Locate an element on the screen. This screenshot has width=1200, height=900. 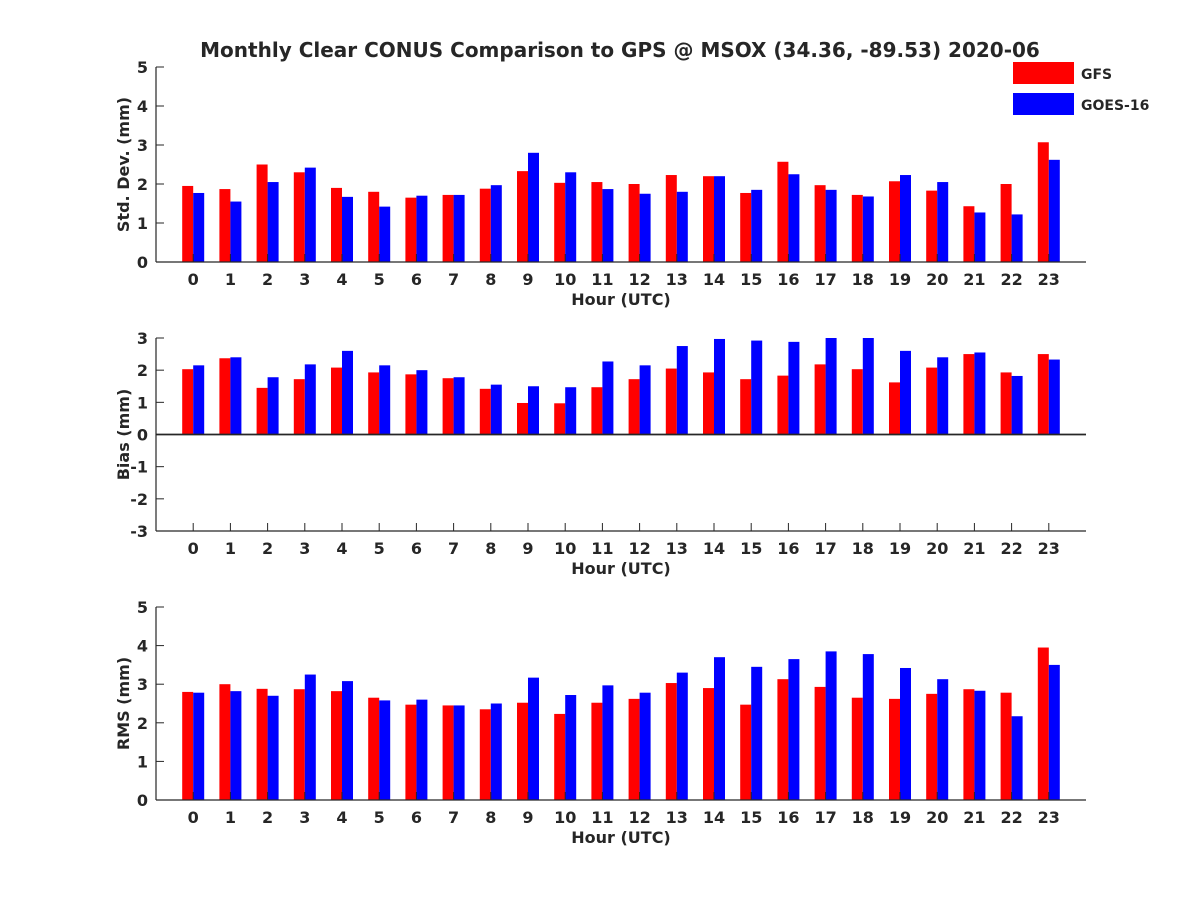
y-tick-label: 1 is located at coordinates (142, 761).